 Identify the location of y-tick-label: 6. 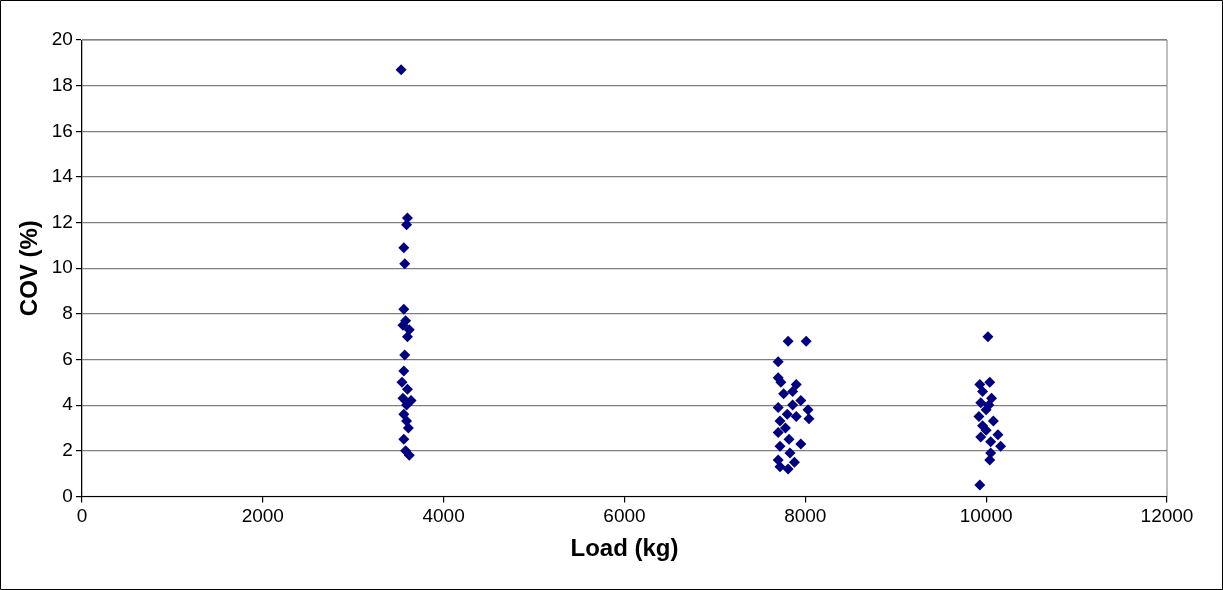
(67, 358).